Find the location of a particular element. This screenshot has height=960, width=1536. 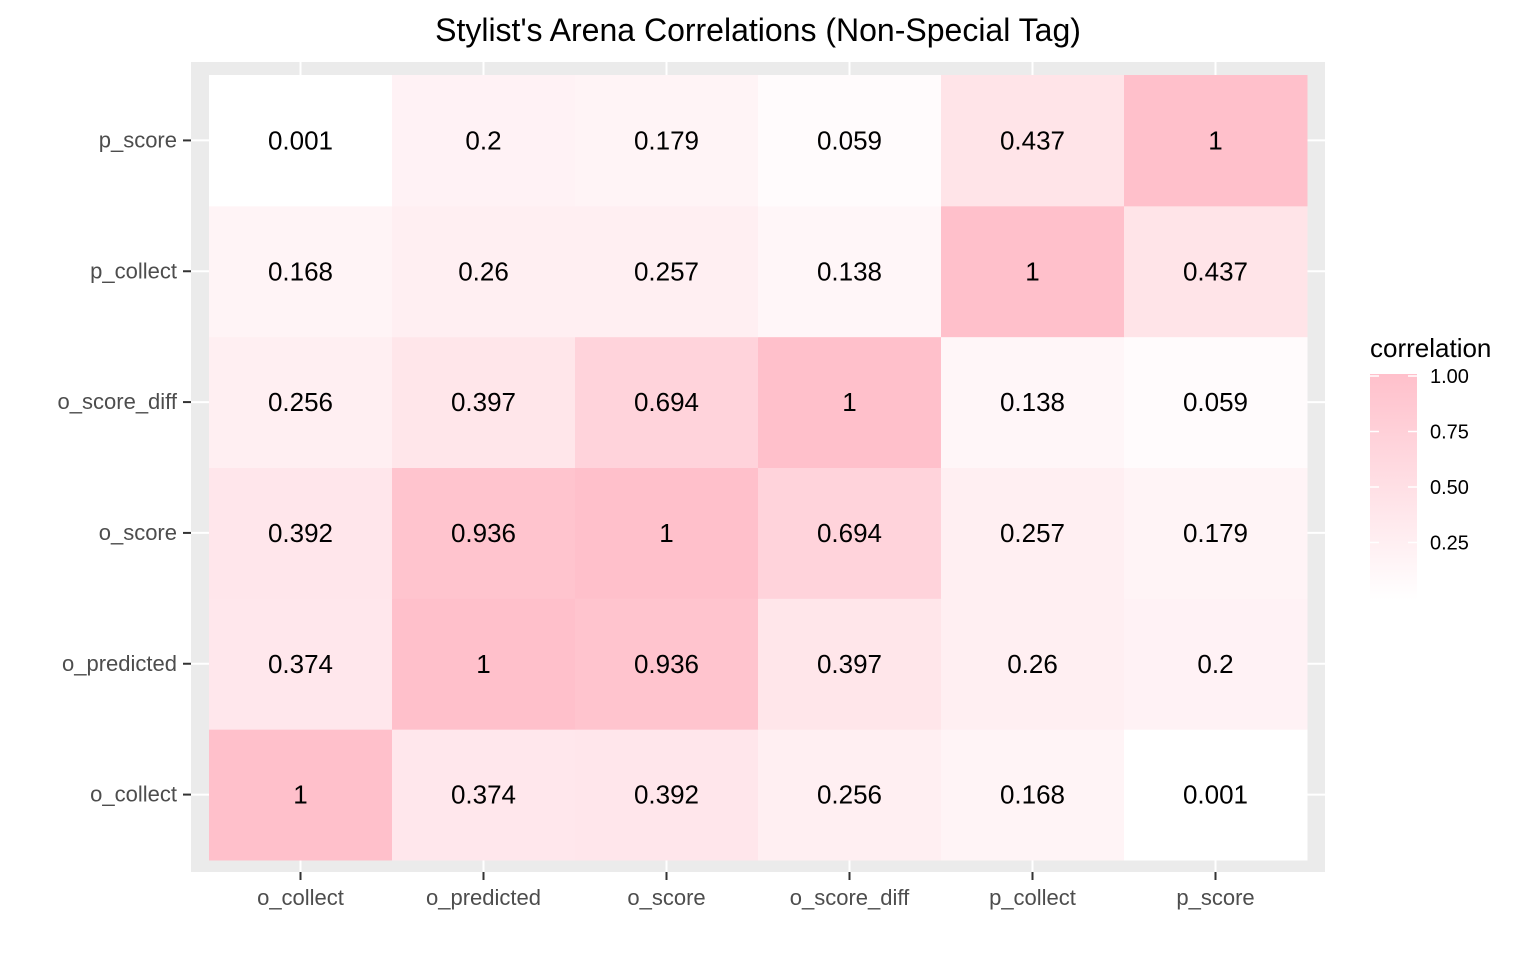

y-tick-label: p_score is located at coordinates (138, 139).